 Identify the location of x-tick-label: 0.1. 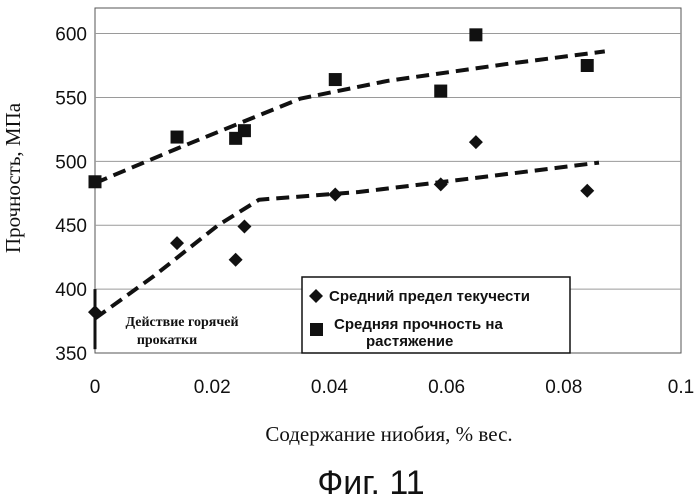
(681, 387).